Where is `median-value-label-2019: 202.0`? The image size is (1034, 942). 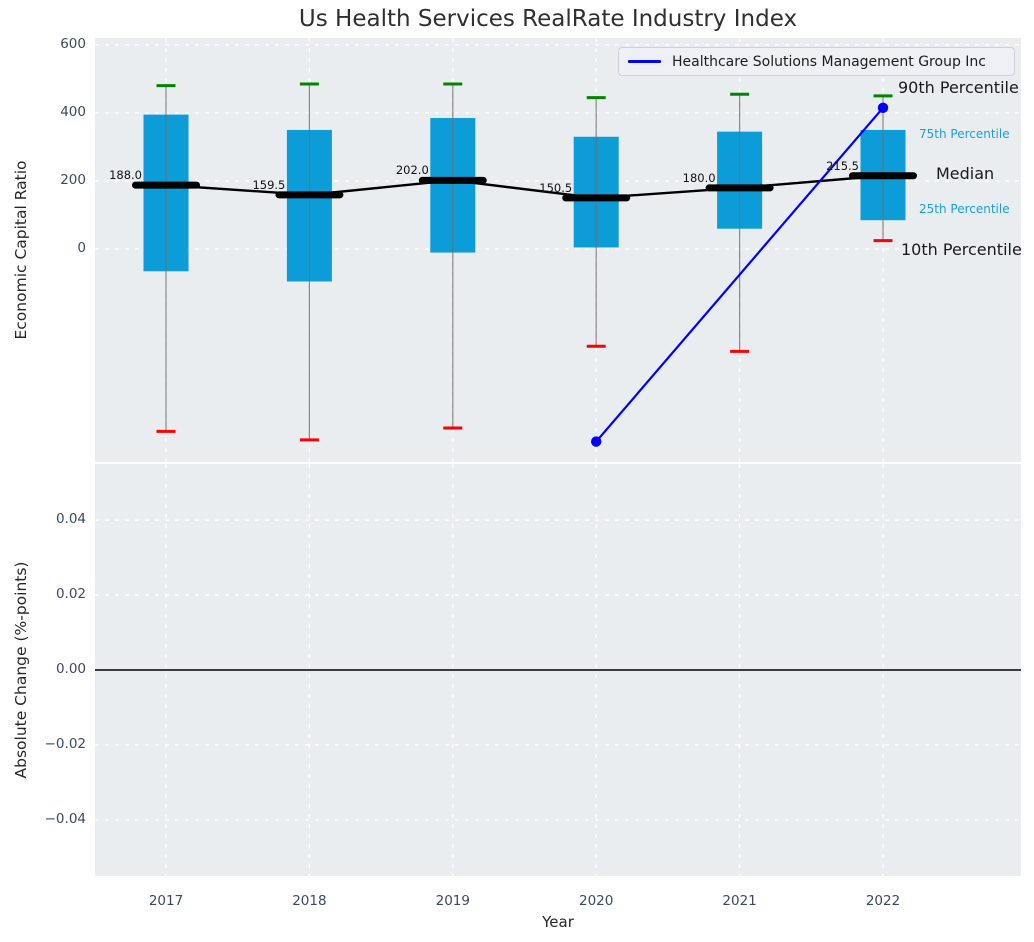
median-value-label-2019: 202.0 is located at coordinates (412, 170).